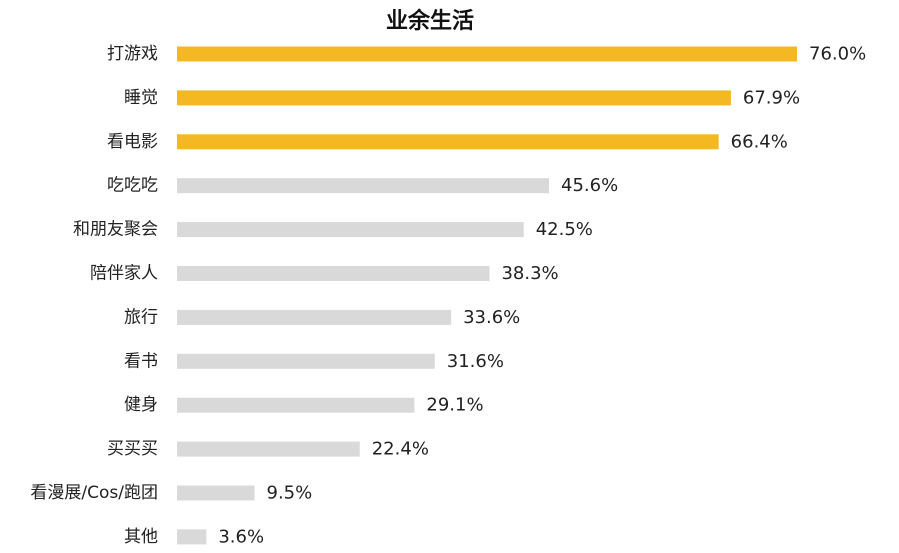 Image resolution: width=899 pixels, height=553 pixels. I want to click on value-label: 76.0%, so click(837, 54).